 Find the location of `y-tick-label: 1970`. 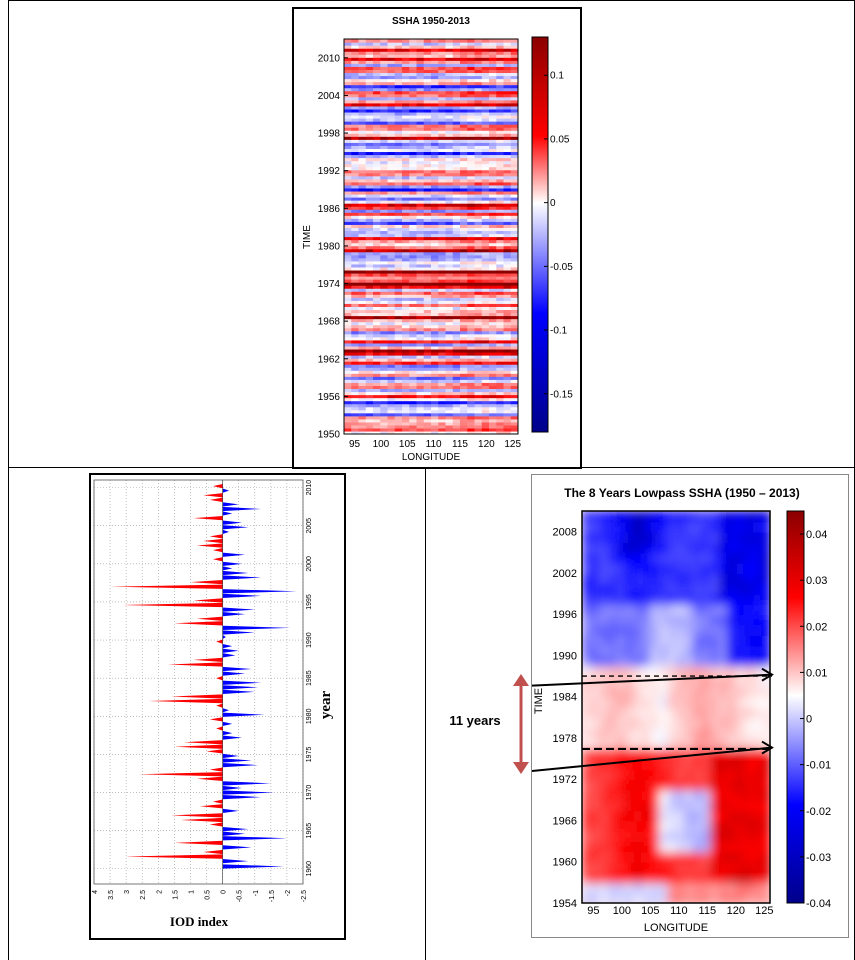

y-tick-label: 1970 is located at coordinates (309, 793).